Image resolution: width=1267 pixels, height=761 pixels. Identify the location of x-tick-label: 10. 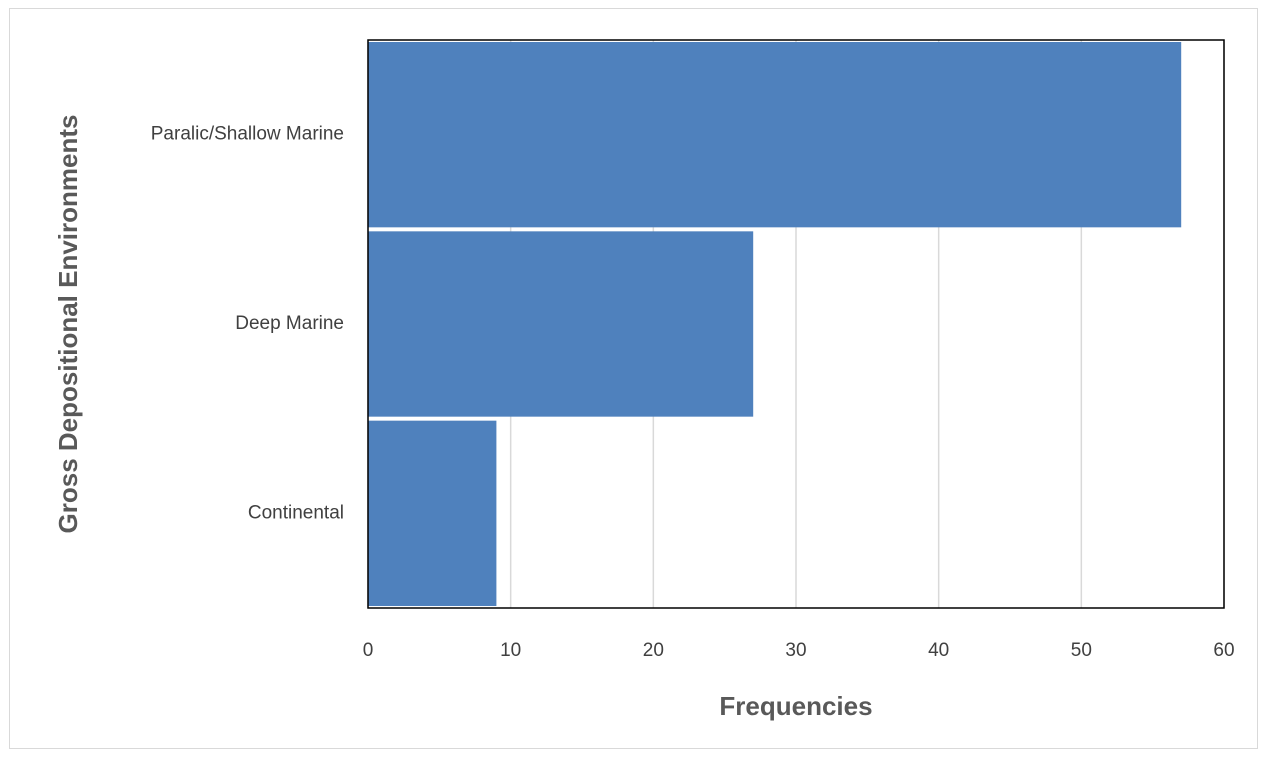
(510, 650).